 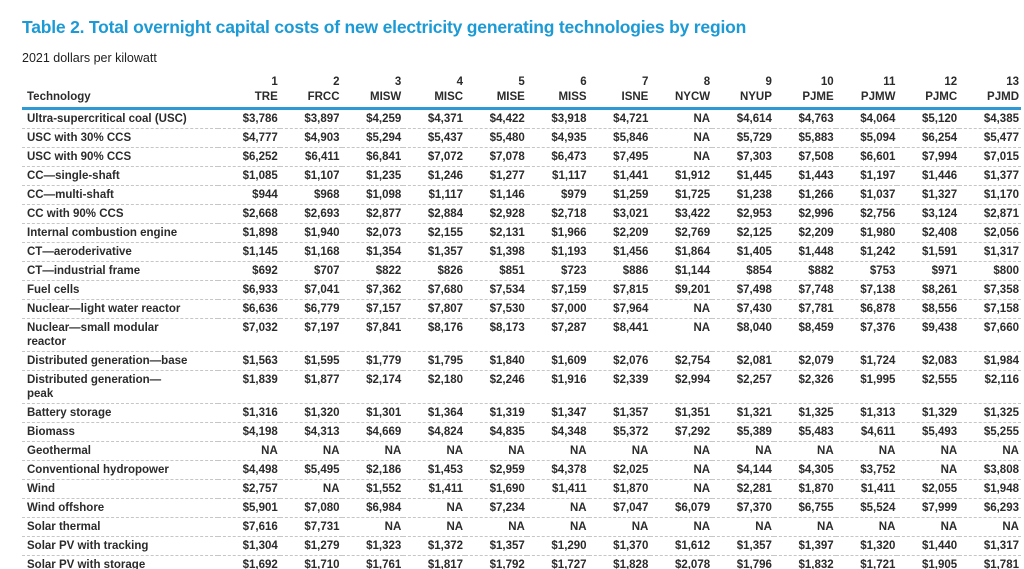 I want to click on value-cell: $8,173, so click(x=496, y=335).